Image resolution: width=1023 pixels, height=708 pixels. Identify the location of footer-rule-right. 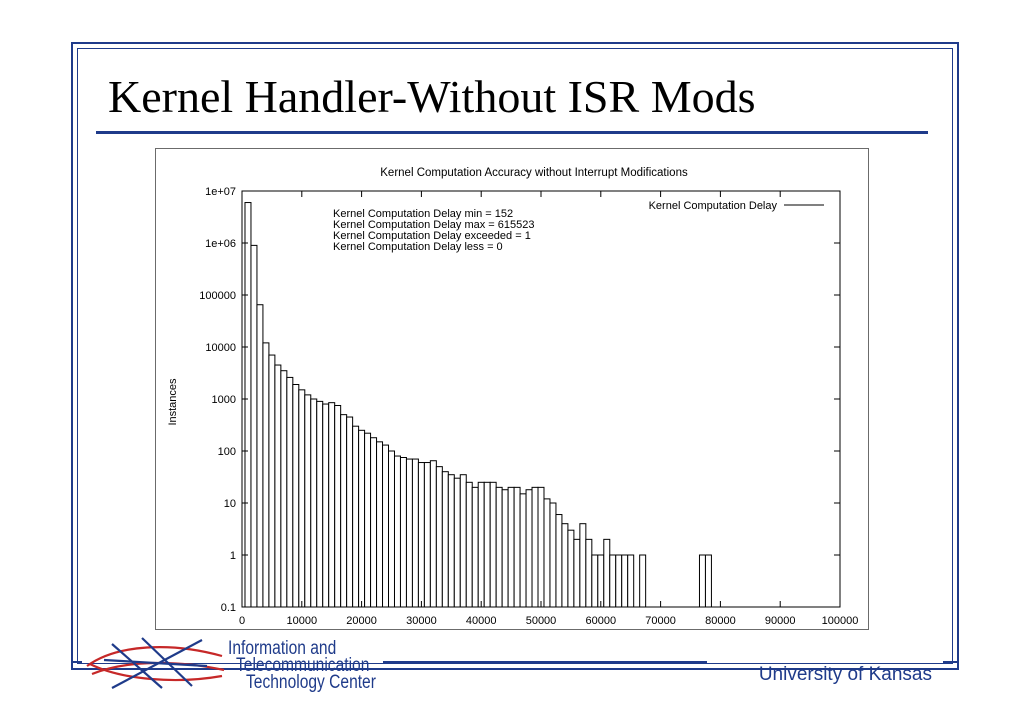
(951, 662).